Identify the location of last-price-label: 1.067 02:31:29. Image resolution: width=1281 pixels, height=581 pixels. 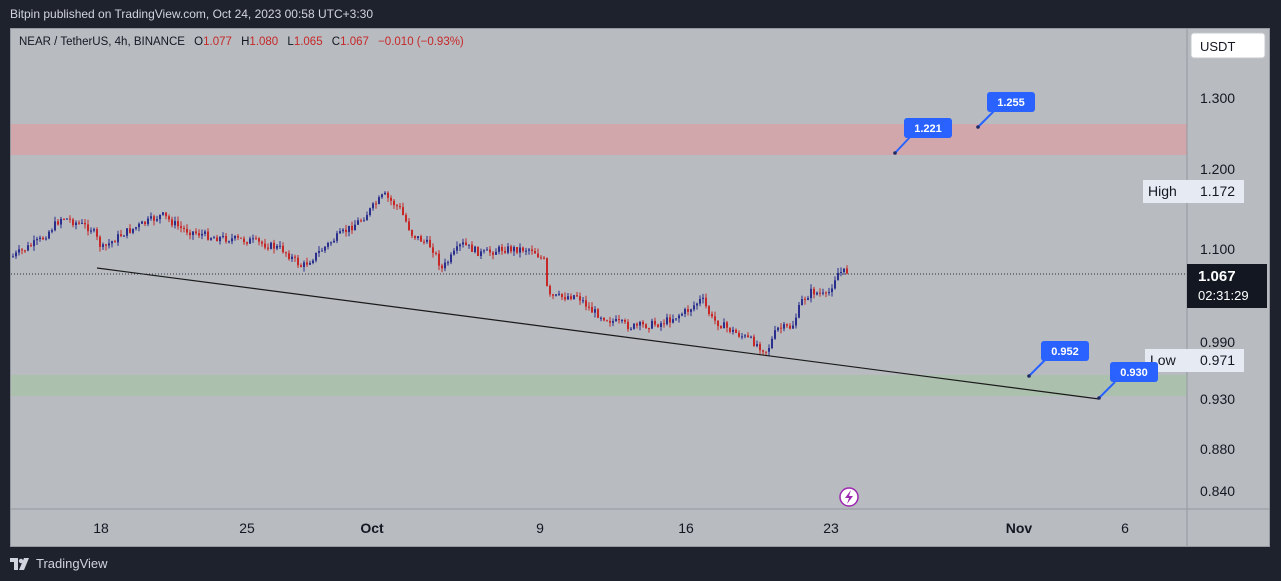
(1227, 286).